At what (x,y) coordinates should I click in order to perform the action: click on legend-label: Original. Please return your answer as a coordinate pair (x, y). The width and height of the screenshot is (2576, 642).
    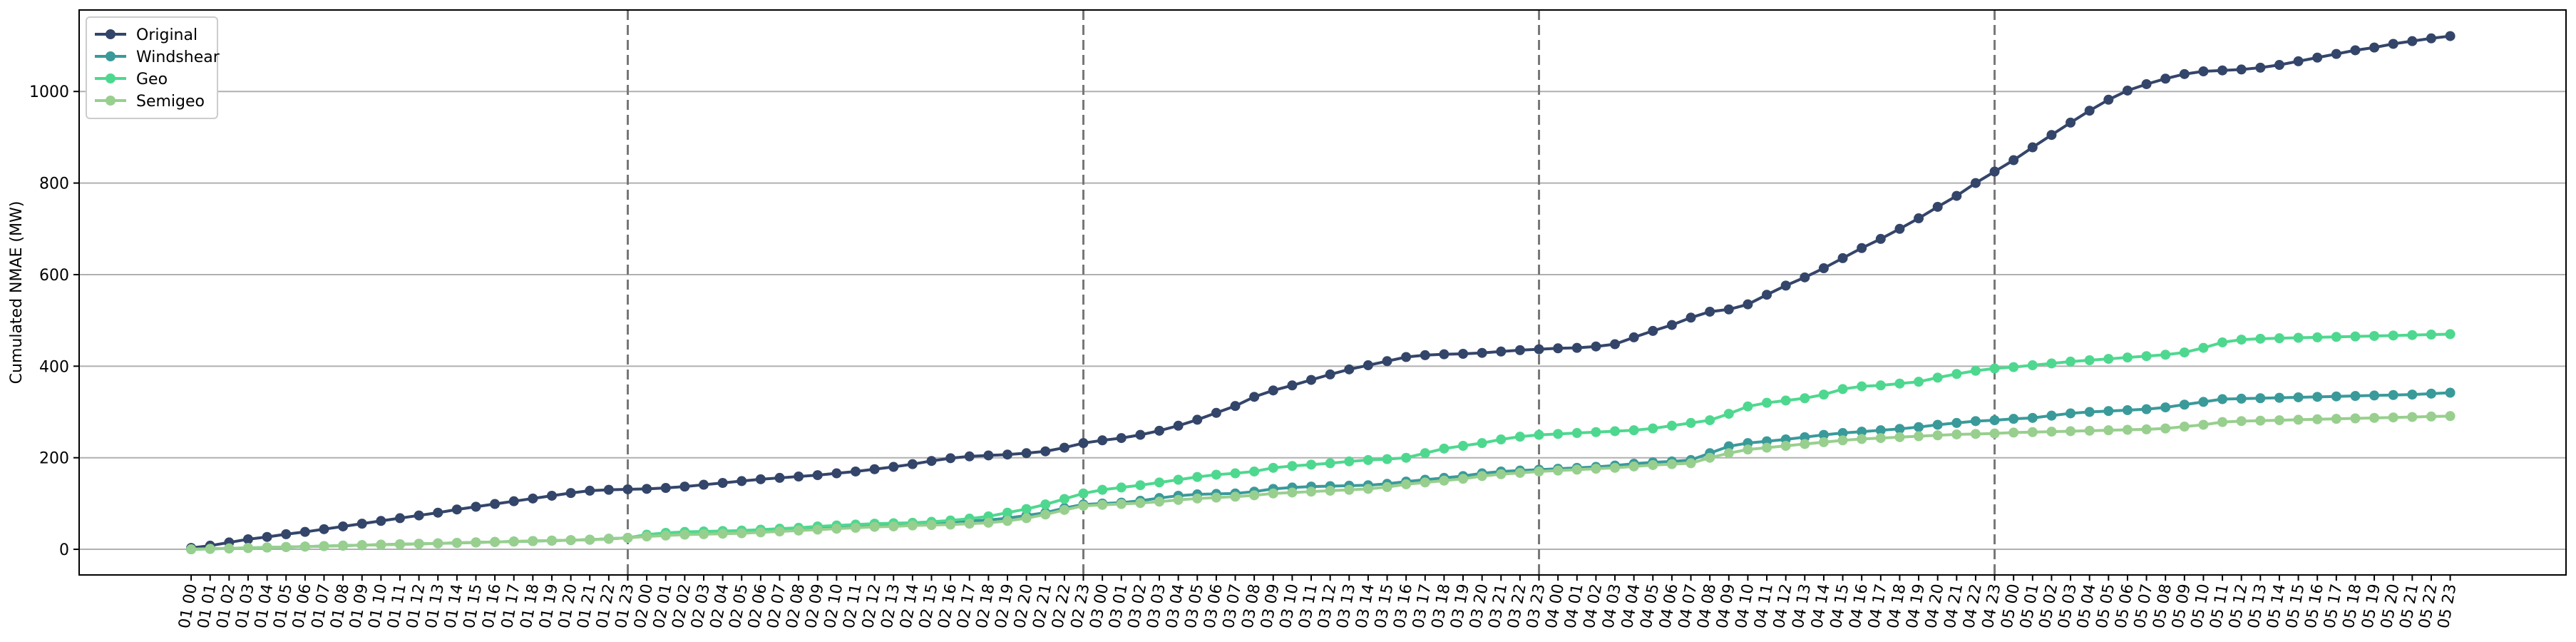
    Looking at the image, I should click on (166, 35).